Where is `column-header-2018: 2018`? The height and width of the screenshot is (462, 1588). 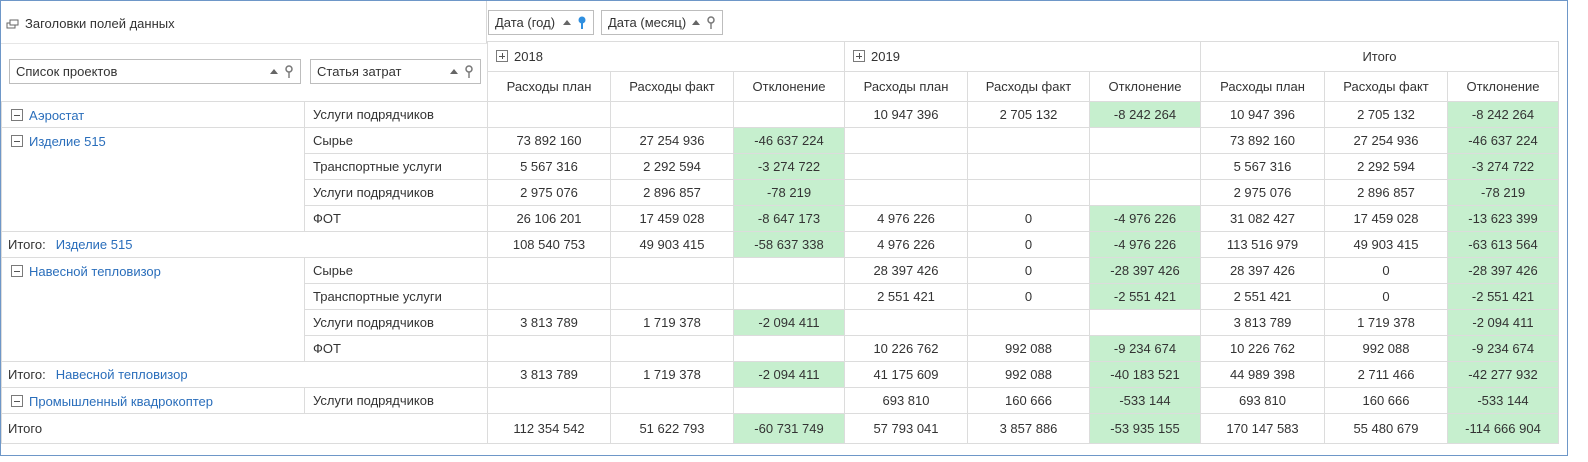
column-header-2018: 2018 is located at coordinates (666, 56).